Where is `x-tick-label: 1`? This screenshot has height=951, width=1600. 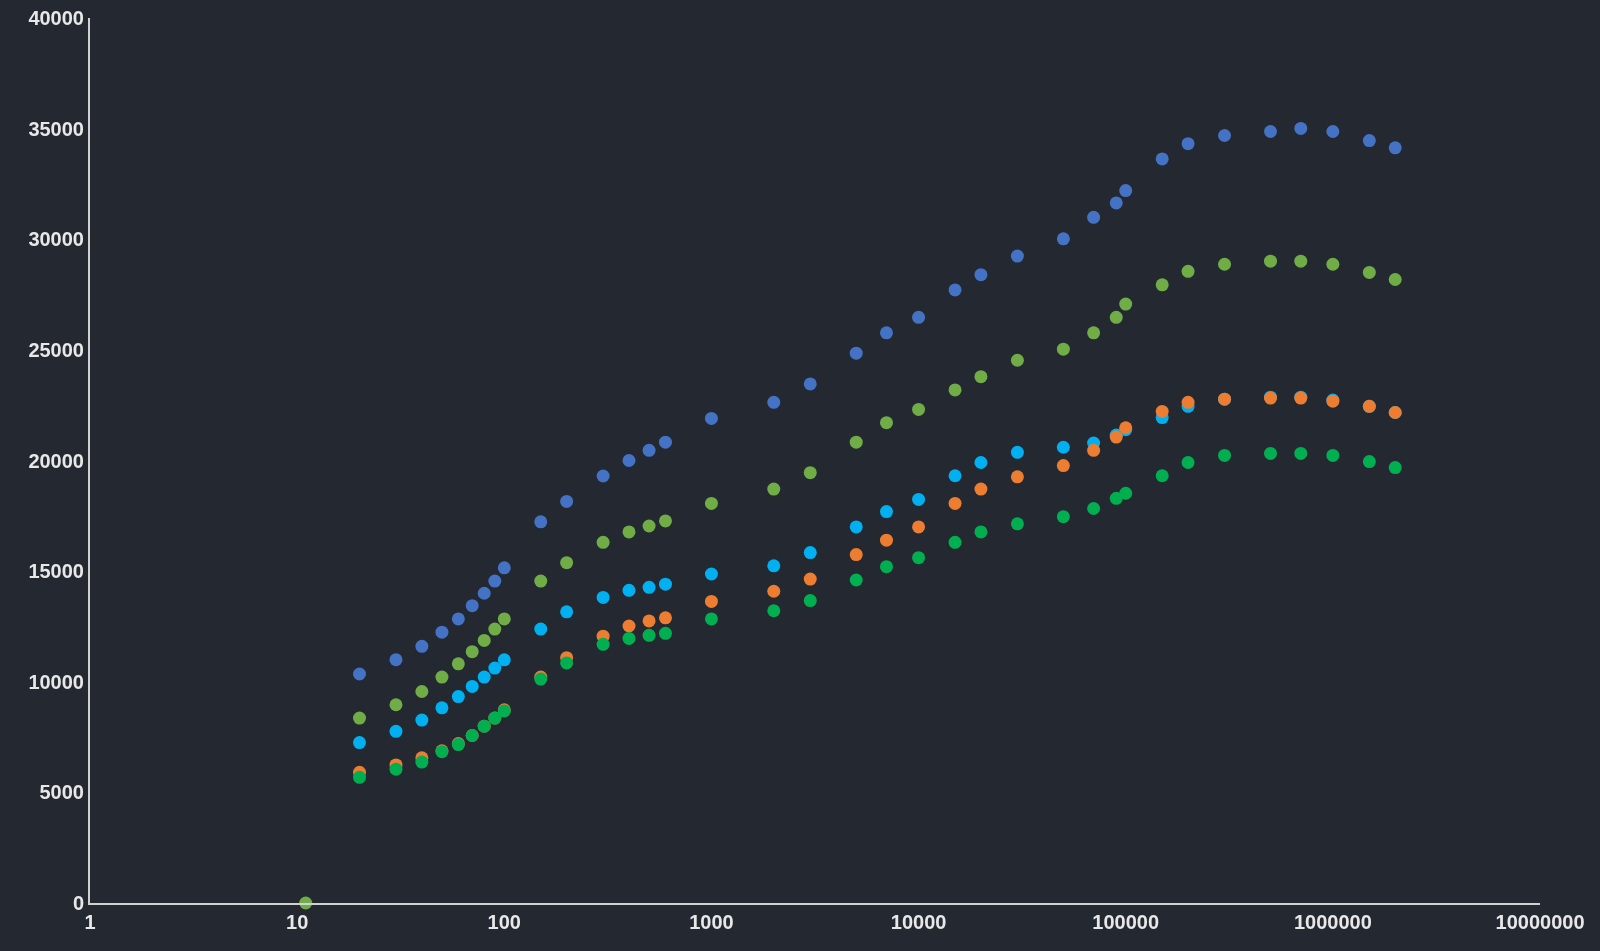
x-tick-label: 1 is located at coordinates (90, 922).